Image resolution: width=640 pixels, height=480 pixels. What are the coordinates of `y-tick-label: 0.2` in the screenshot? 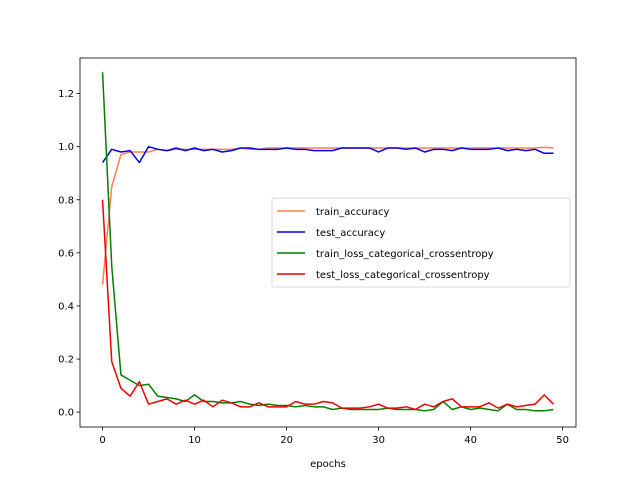 It's located at (66, 360).